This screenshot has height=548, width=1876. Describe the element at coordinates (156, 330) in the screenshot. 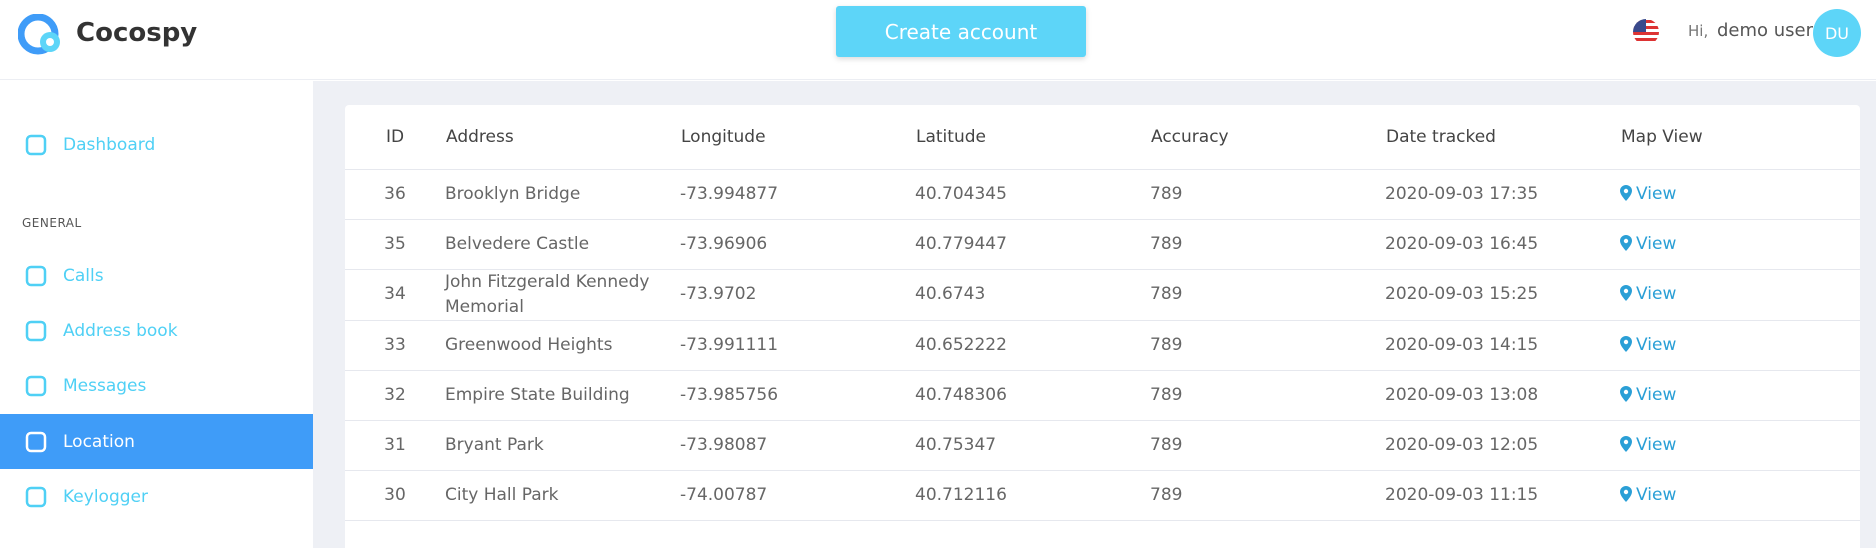

I see `nav-item: Address book` at that location.